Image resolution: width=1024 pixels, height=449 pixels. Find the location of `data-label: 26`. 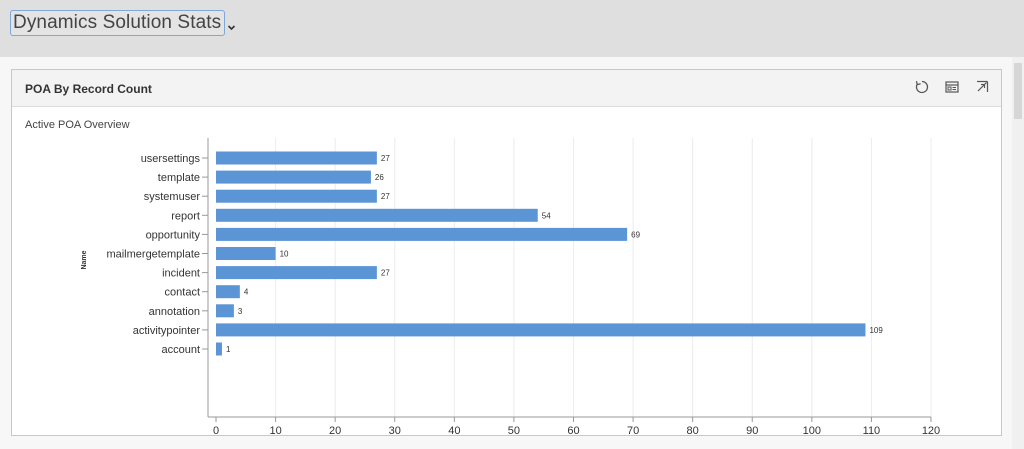

data-label: 26 is located at coordinates (379, 177).